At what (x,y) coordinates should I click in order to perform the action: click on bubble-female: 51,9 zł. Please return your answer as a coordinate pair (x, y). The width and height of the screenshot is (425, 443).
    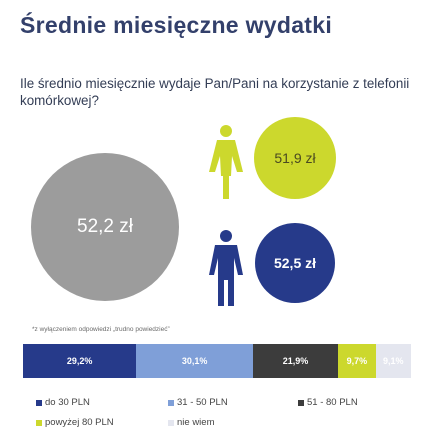
    Looking at the image, I should click on (295, 158).